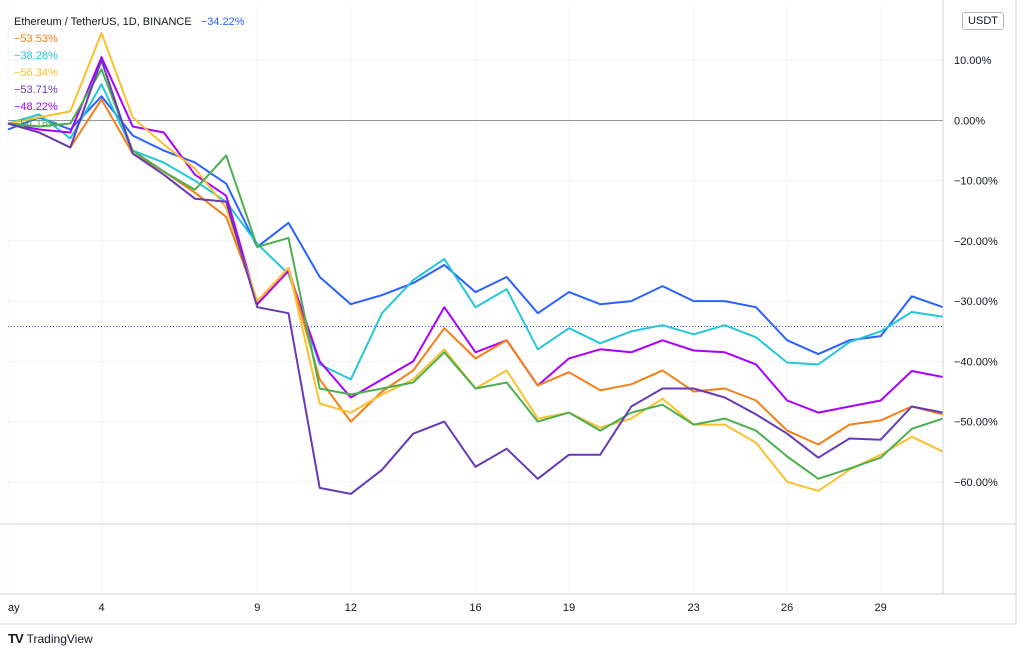 This screenshot has width=1024, height=651. I want to click on x-tick-label: 19, so click(569, 608).